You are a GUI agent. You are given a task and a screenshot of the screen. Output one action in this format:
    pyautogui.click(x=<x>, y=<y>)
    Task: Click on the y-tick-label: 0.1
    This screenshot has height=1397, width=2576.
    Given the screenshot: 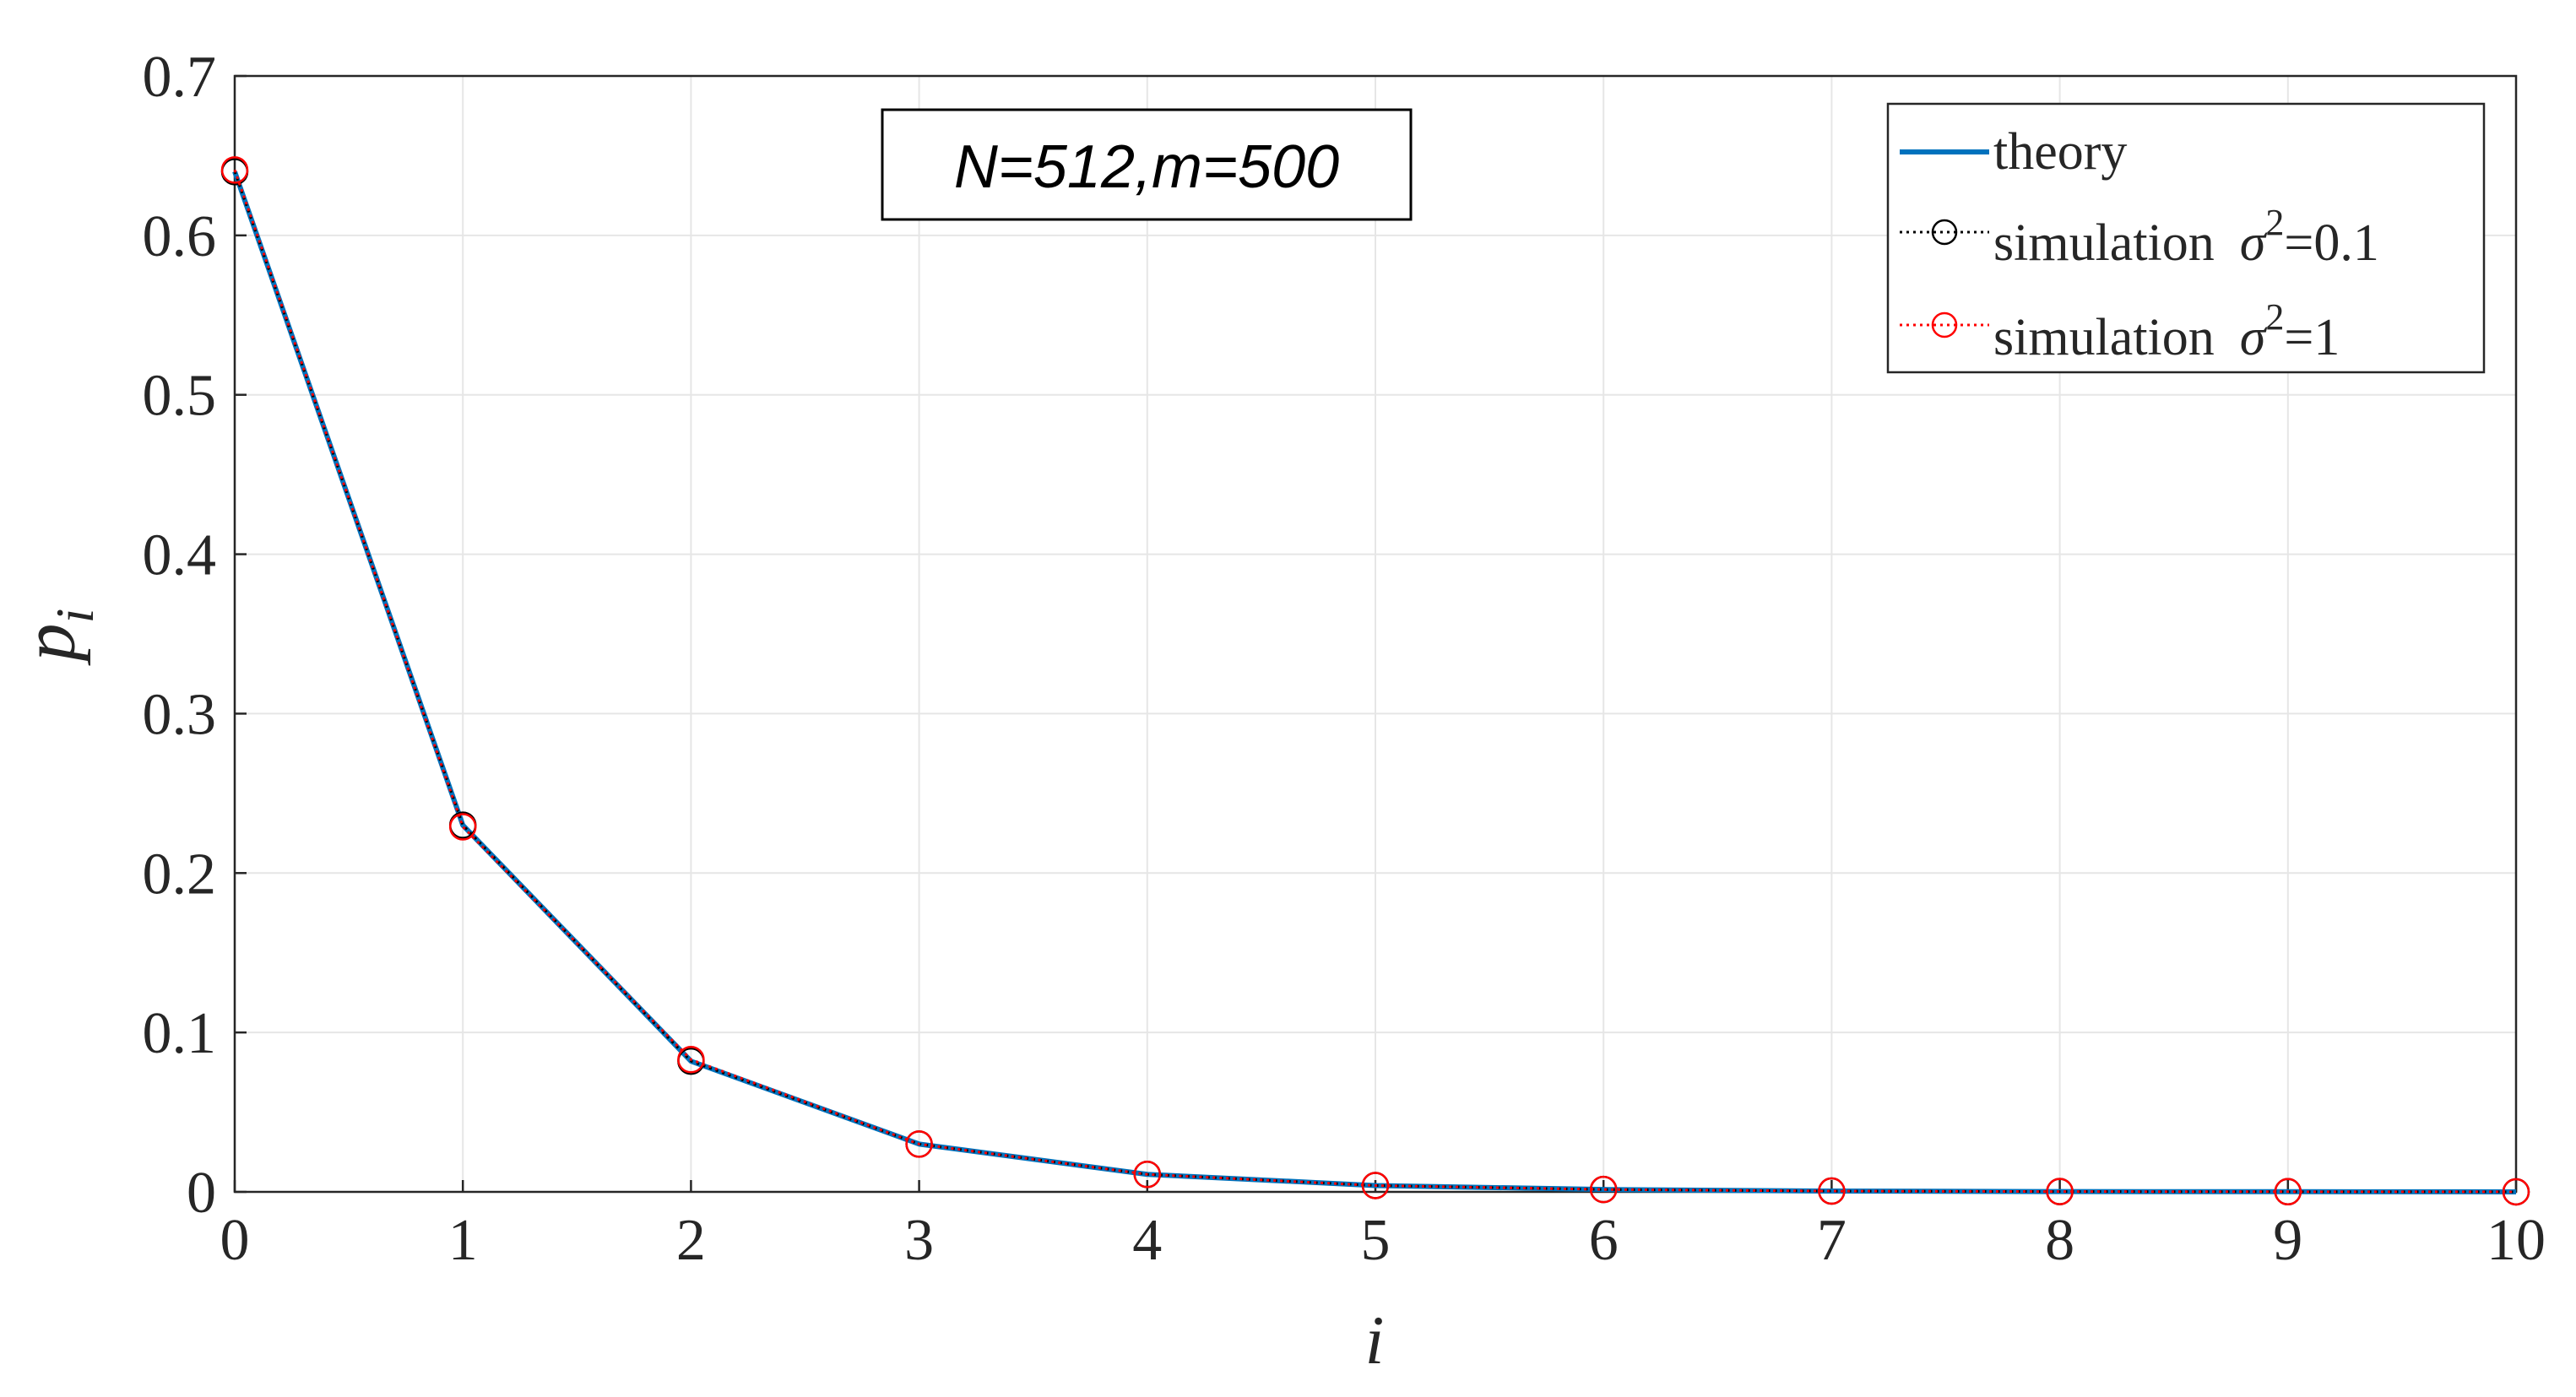 What is the action you would take?
    pyautogui.click(x=180, y=1033)
    